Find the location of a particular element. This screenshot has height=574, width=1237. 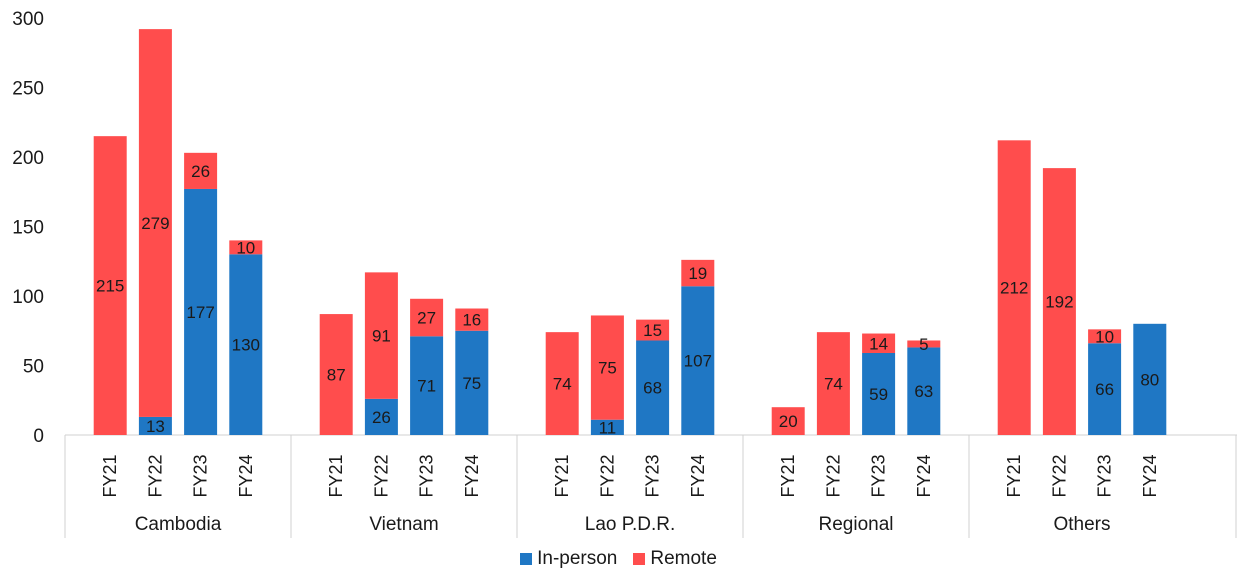

data-label-in-person: 75 is located at coordinates (471, 383).